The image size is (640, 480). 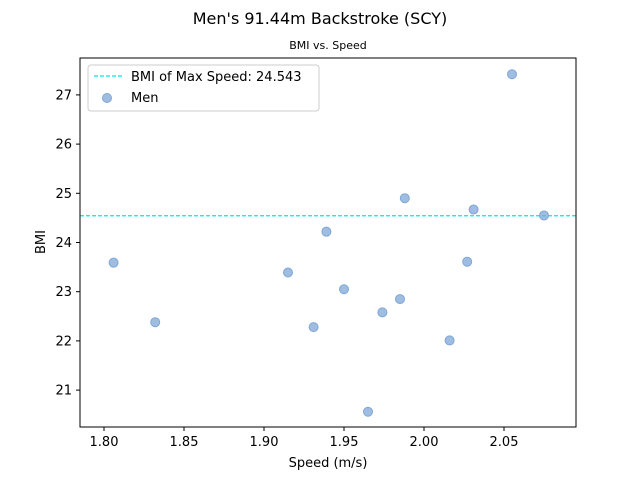 I want to click on y-tick-label: 22, so click(x=63, y=341).